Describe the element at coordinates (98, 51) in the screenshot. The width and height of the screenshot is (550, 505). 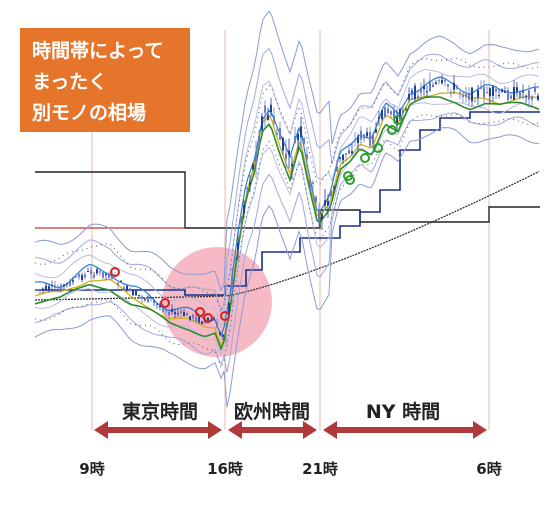
I see `callout-line-1: 時間帯によって` at that location.